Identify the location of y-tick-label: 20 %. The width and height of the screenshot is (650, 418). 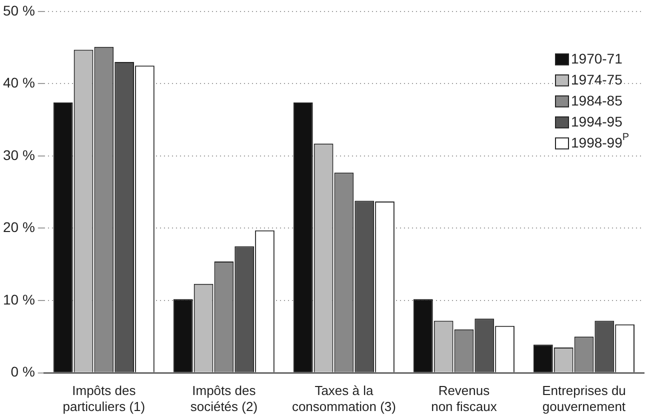
(18, 227).